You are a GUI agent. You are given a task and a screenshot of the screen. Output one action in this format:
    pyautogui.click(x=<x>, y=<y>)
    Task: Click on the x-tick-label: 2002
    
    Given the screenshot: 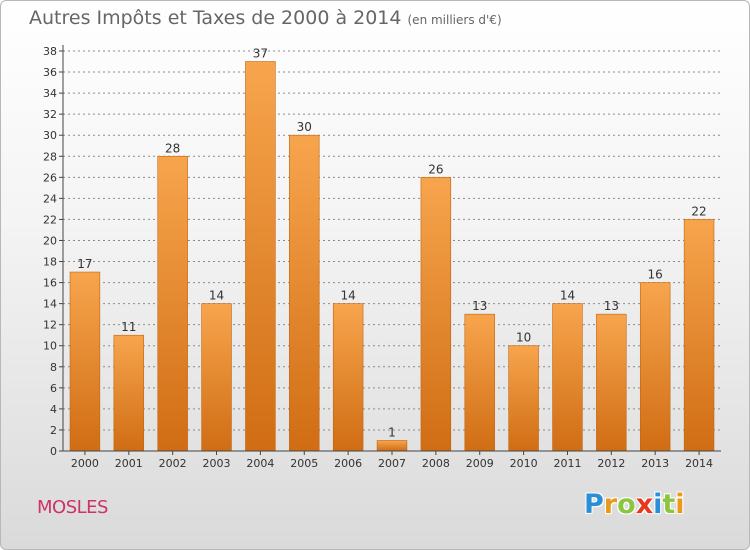 What is the action you would take?
    pyautogui.click(x=173, y=463)
    